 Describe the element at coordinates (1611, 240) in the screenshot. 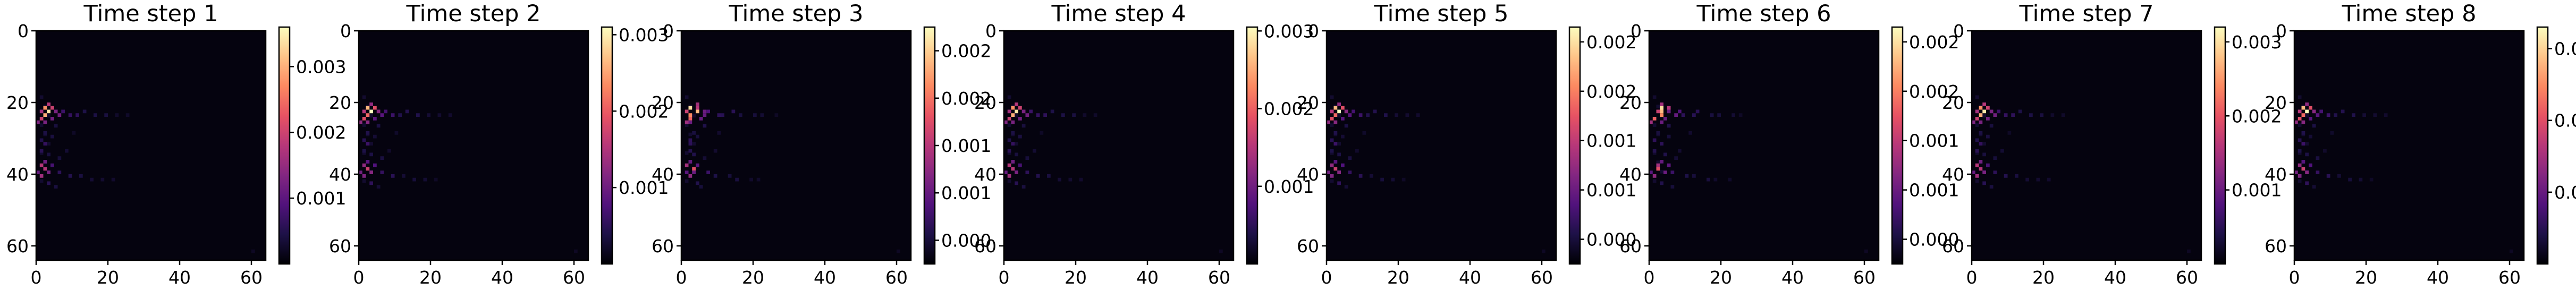

I see `colorbar-tick-label: 0.000` at that location.